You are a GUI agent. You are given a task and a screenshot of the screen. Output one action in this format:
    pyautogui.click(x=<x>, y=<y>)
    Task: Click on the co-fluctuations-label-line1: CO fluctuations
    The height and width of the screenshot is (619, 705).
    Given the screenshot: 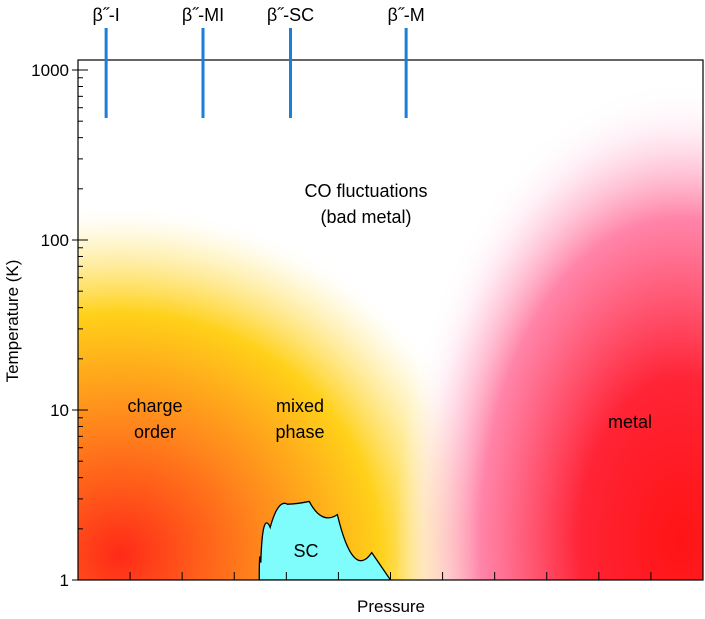 What is the action you would take?
    pyautogui.click(x=365, y=191)
    